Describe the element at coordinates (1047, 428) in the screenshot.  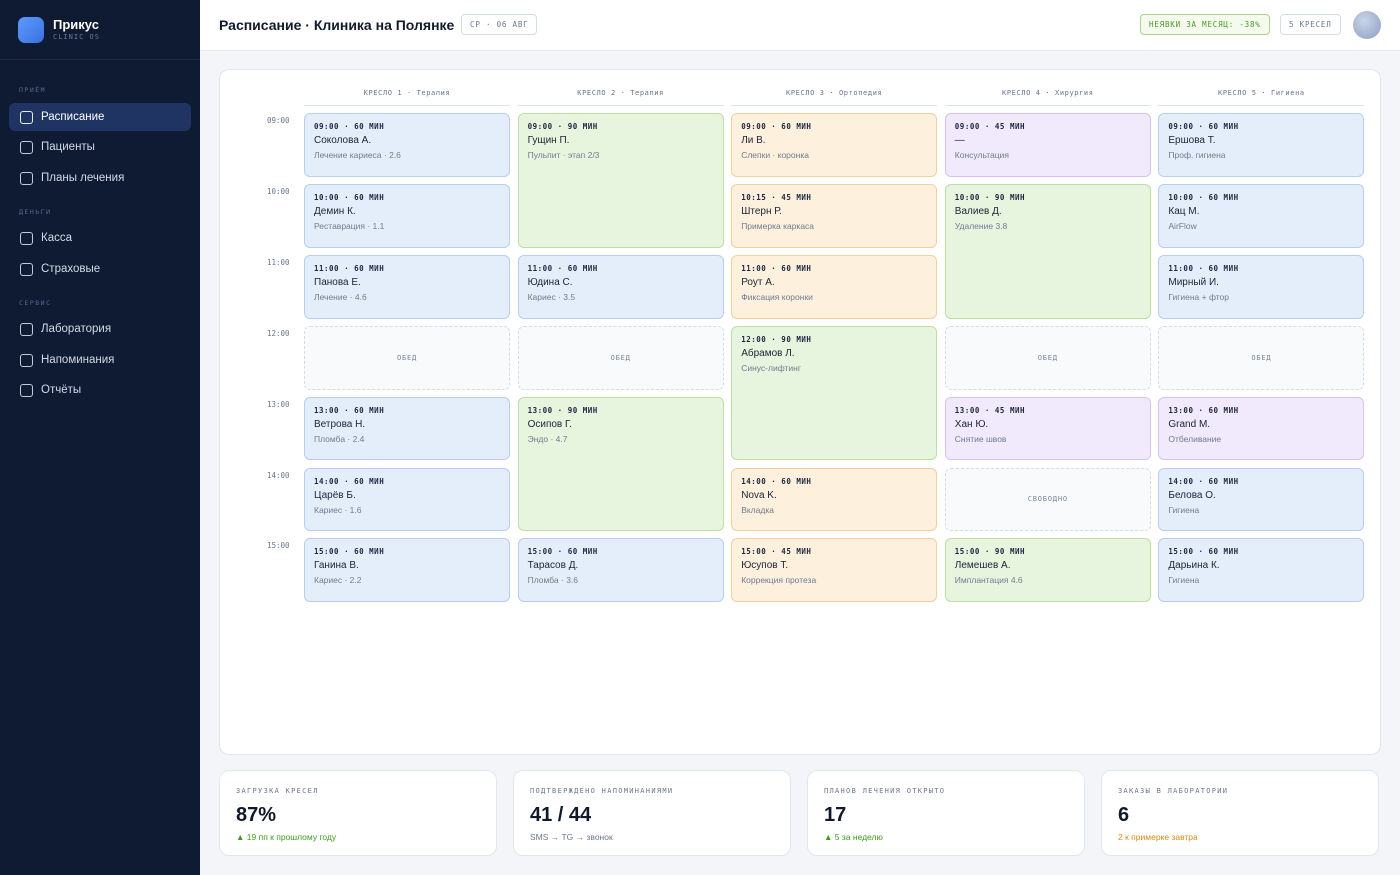
I see `appointment-card: 13:00 · 45 МИН Хан Ю. Снятие швов` at that location.